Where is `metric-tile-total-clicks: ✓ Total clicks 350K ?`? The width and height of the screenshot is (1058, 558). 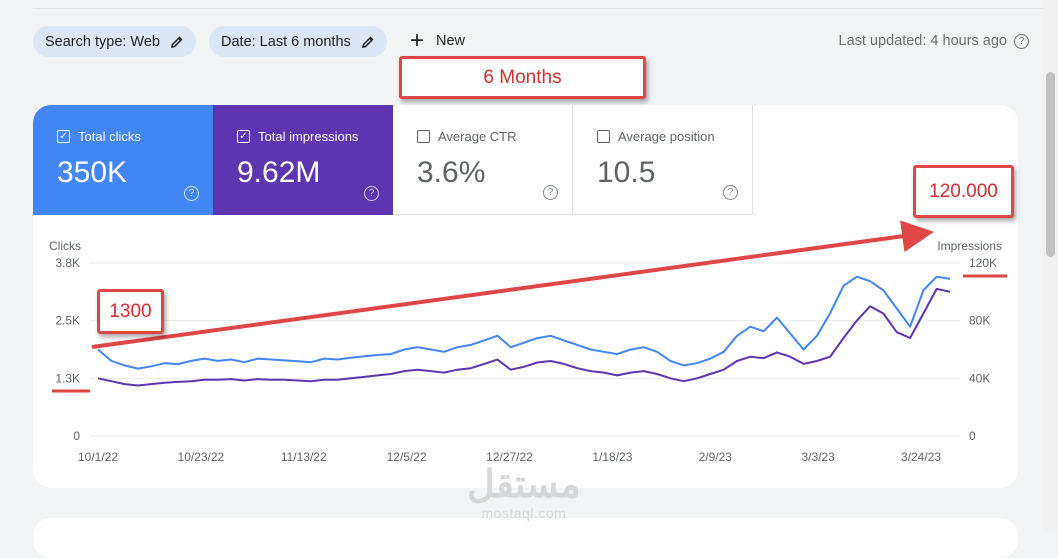
metric-tile-total-clicks: ✓ Total clicks 350K ? is located at coordinates (123, 160).